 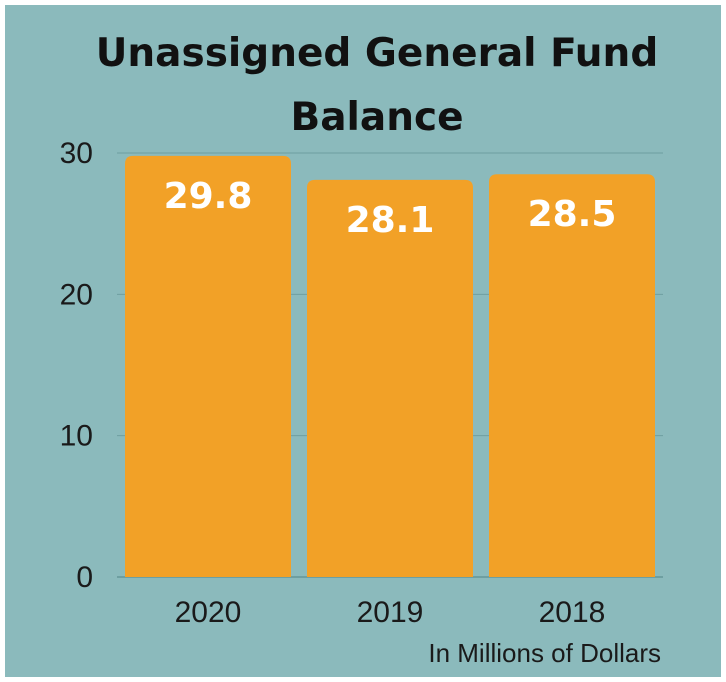 I want to click on x-axis-categories: 2020 2019 2018, so click(x=390, y=612).